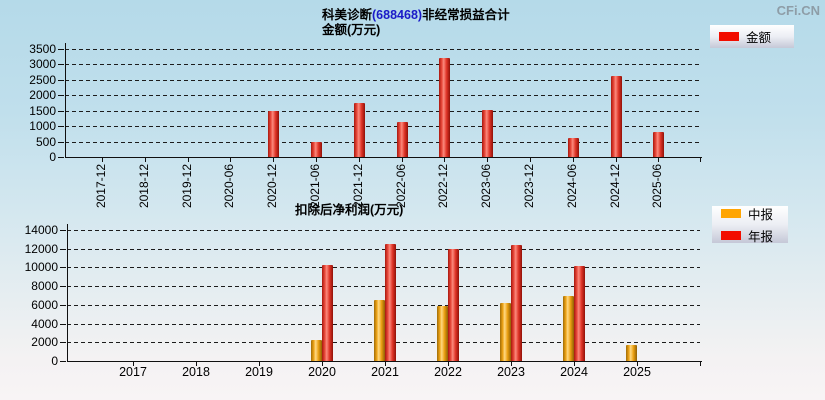 Image resolution: width=825 pixels, height=400 pixels. What do you see at coordinates (196, 372) in the screenshot?
I see `x-tick-label: 2018` at bounding box center [196, 372].